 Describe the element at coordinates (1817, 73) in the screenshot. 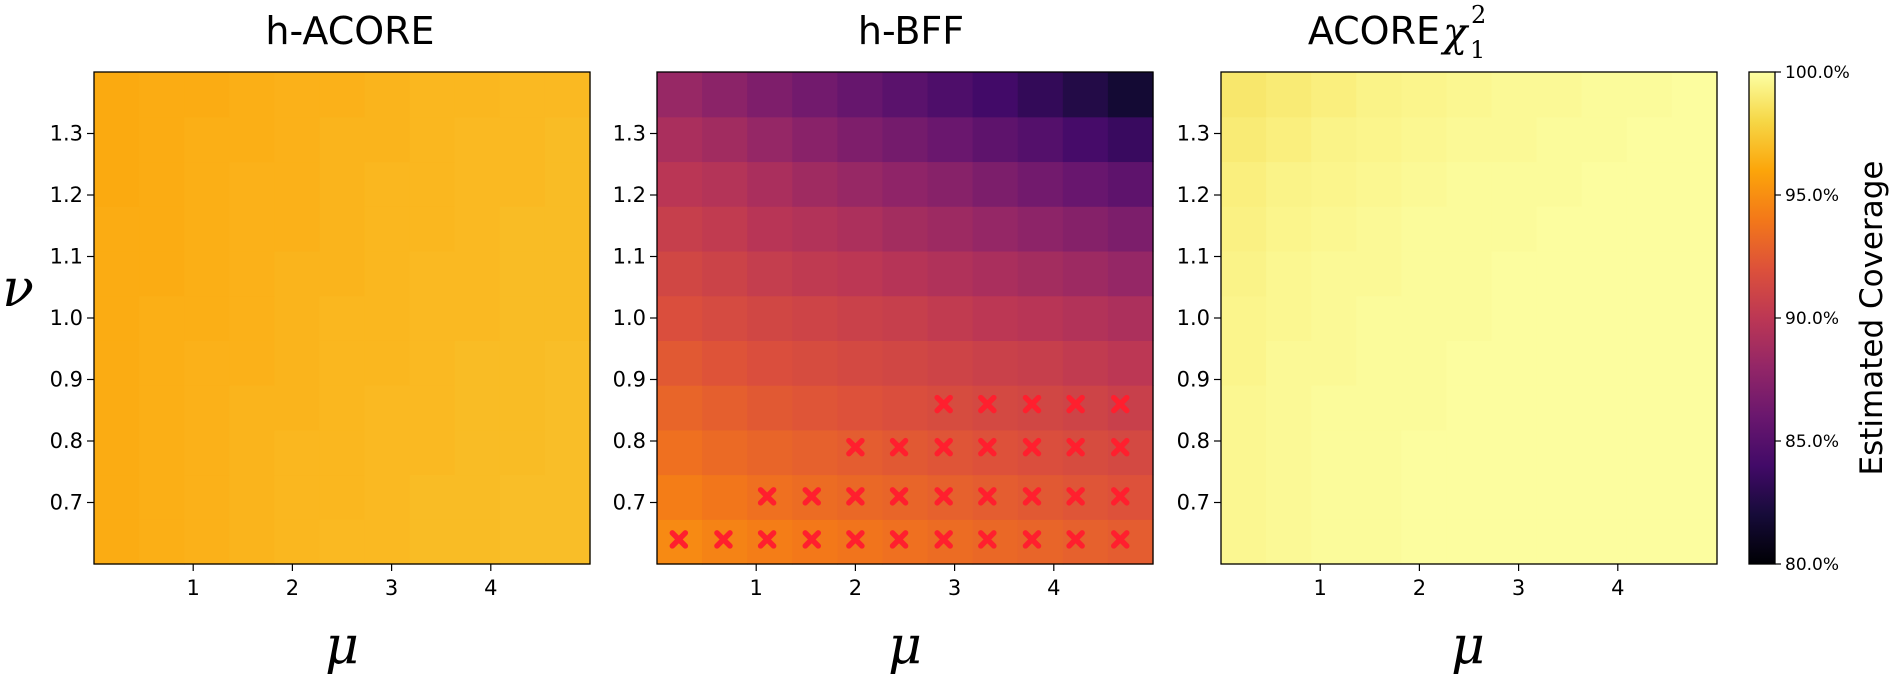

I see `colorbar-tick-label: 100.0%` at that location.